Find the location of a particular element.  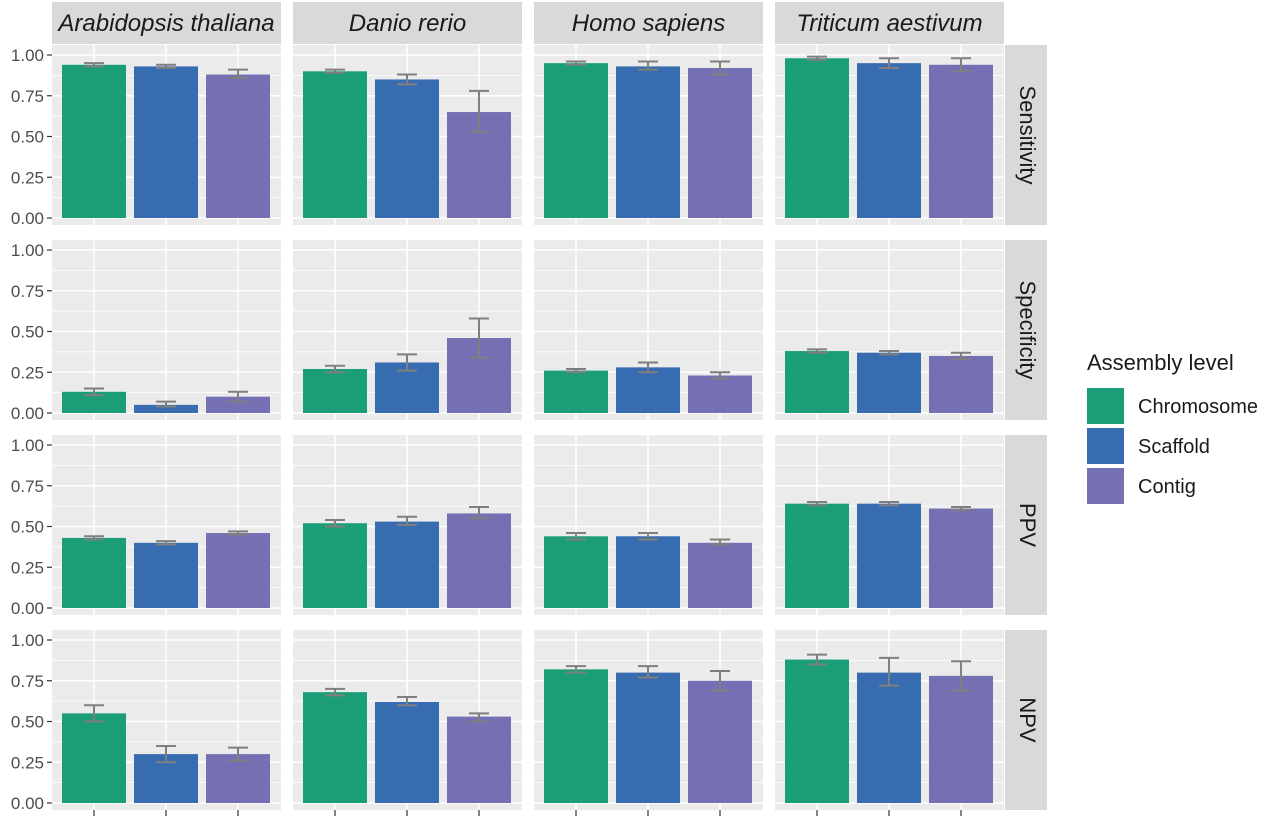

strip-bg-triticum-aestivum is located at coordinates (889, 23).